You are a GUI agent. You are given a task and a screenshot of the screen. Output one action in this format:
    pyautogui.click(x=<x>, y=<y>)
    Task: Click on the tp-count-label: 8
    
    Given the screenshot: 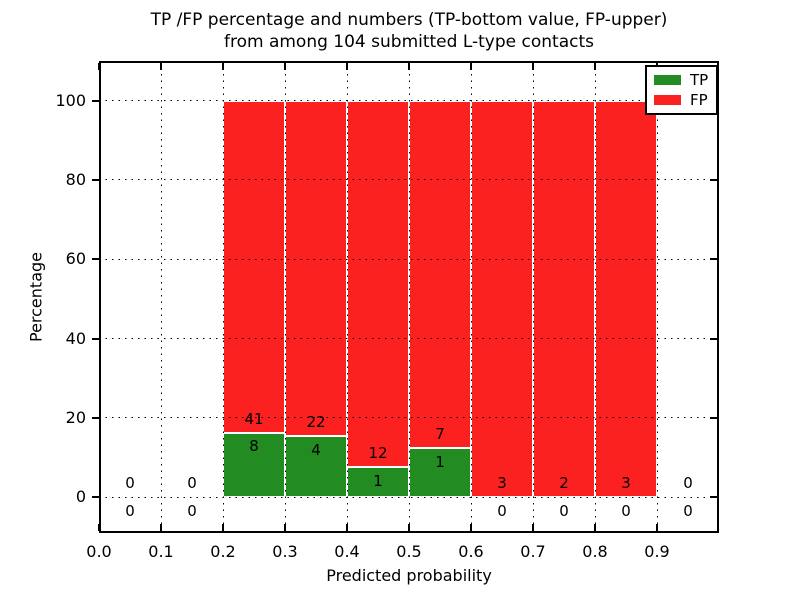 What is the action you would take?
    pyautogui.click(x=254, y=446)
    